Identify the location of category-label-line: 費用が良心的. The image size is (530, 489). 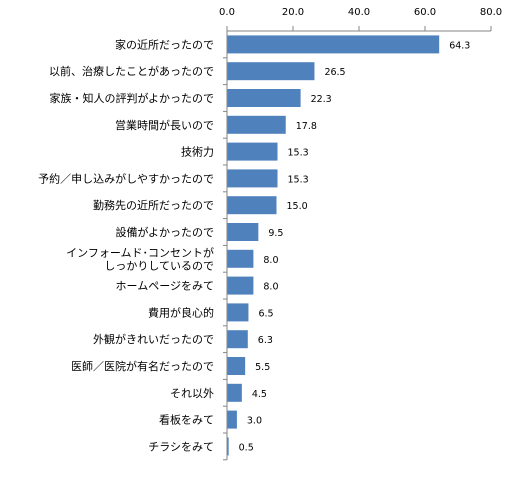
(181, 312).